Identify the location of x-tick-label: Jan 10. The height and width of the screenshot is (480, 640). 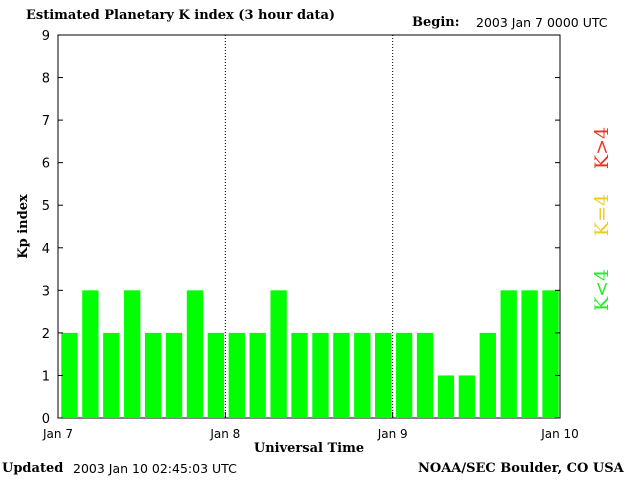
(559, 434).